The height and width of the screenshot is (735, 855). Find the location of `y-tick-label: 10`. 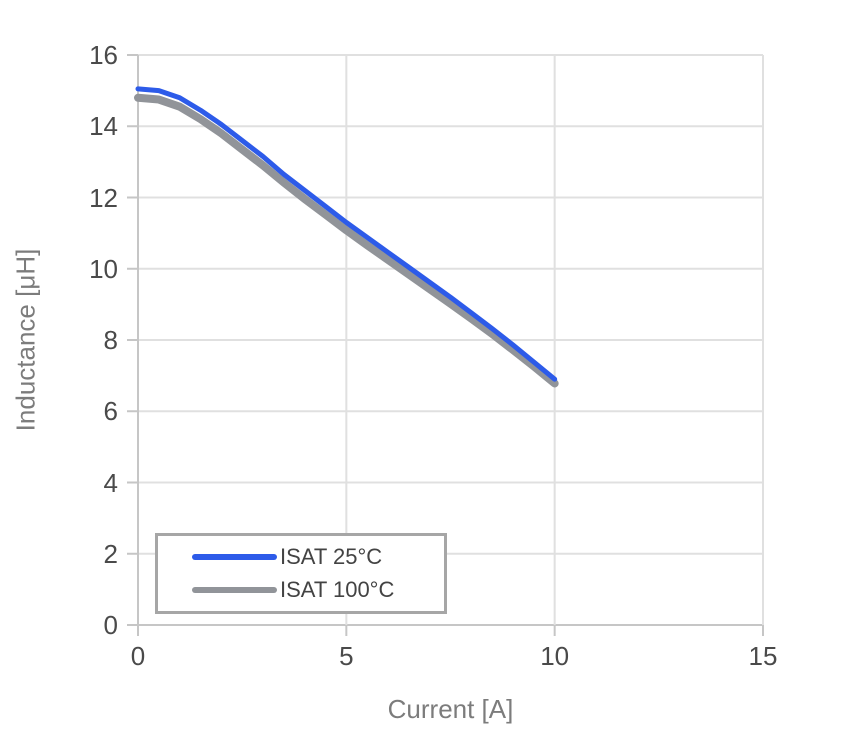

y-tick-label: 10 is located at coordinates (103, 268).